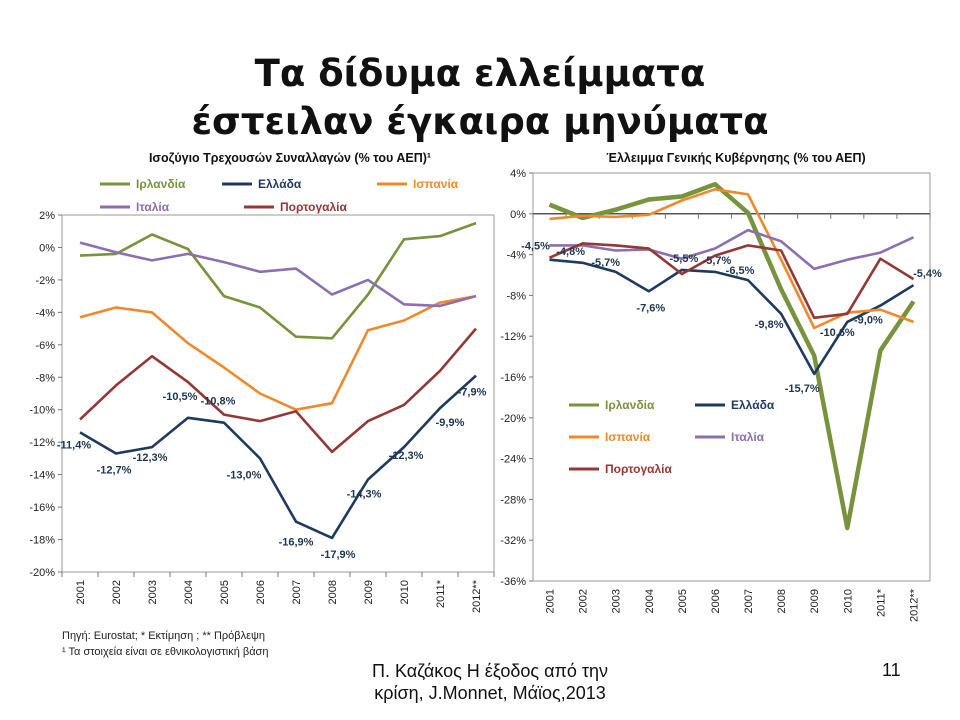  I want to click on chart-1-data-label: -14,3%, so click(364, 495).